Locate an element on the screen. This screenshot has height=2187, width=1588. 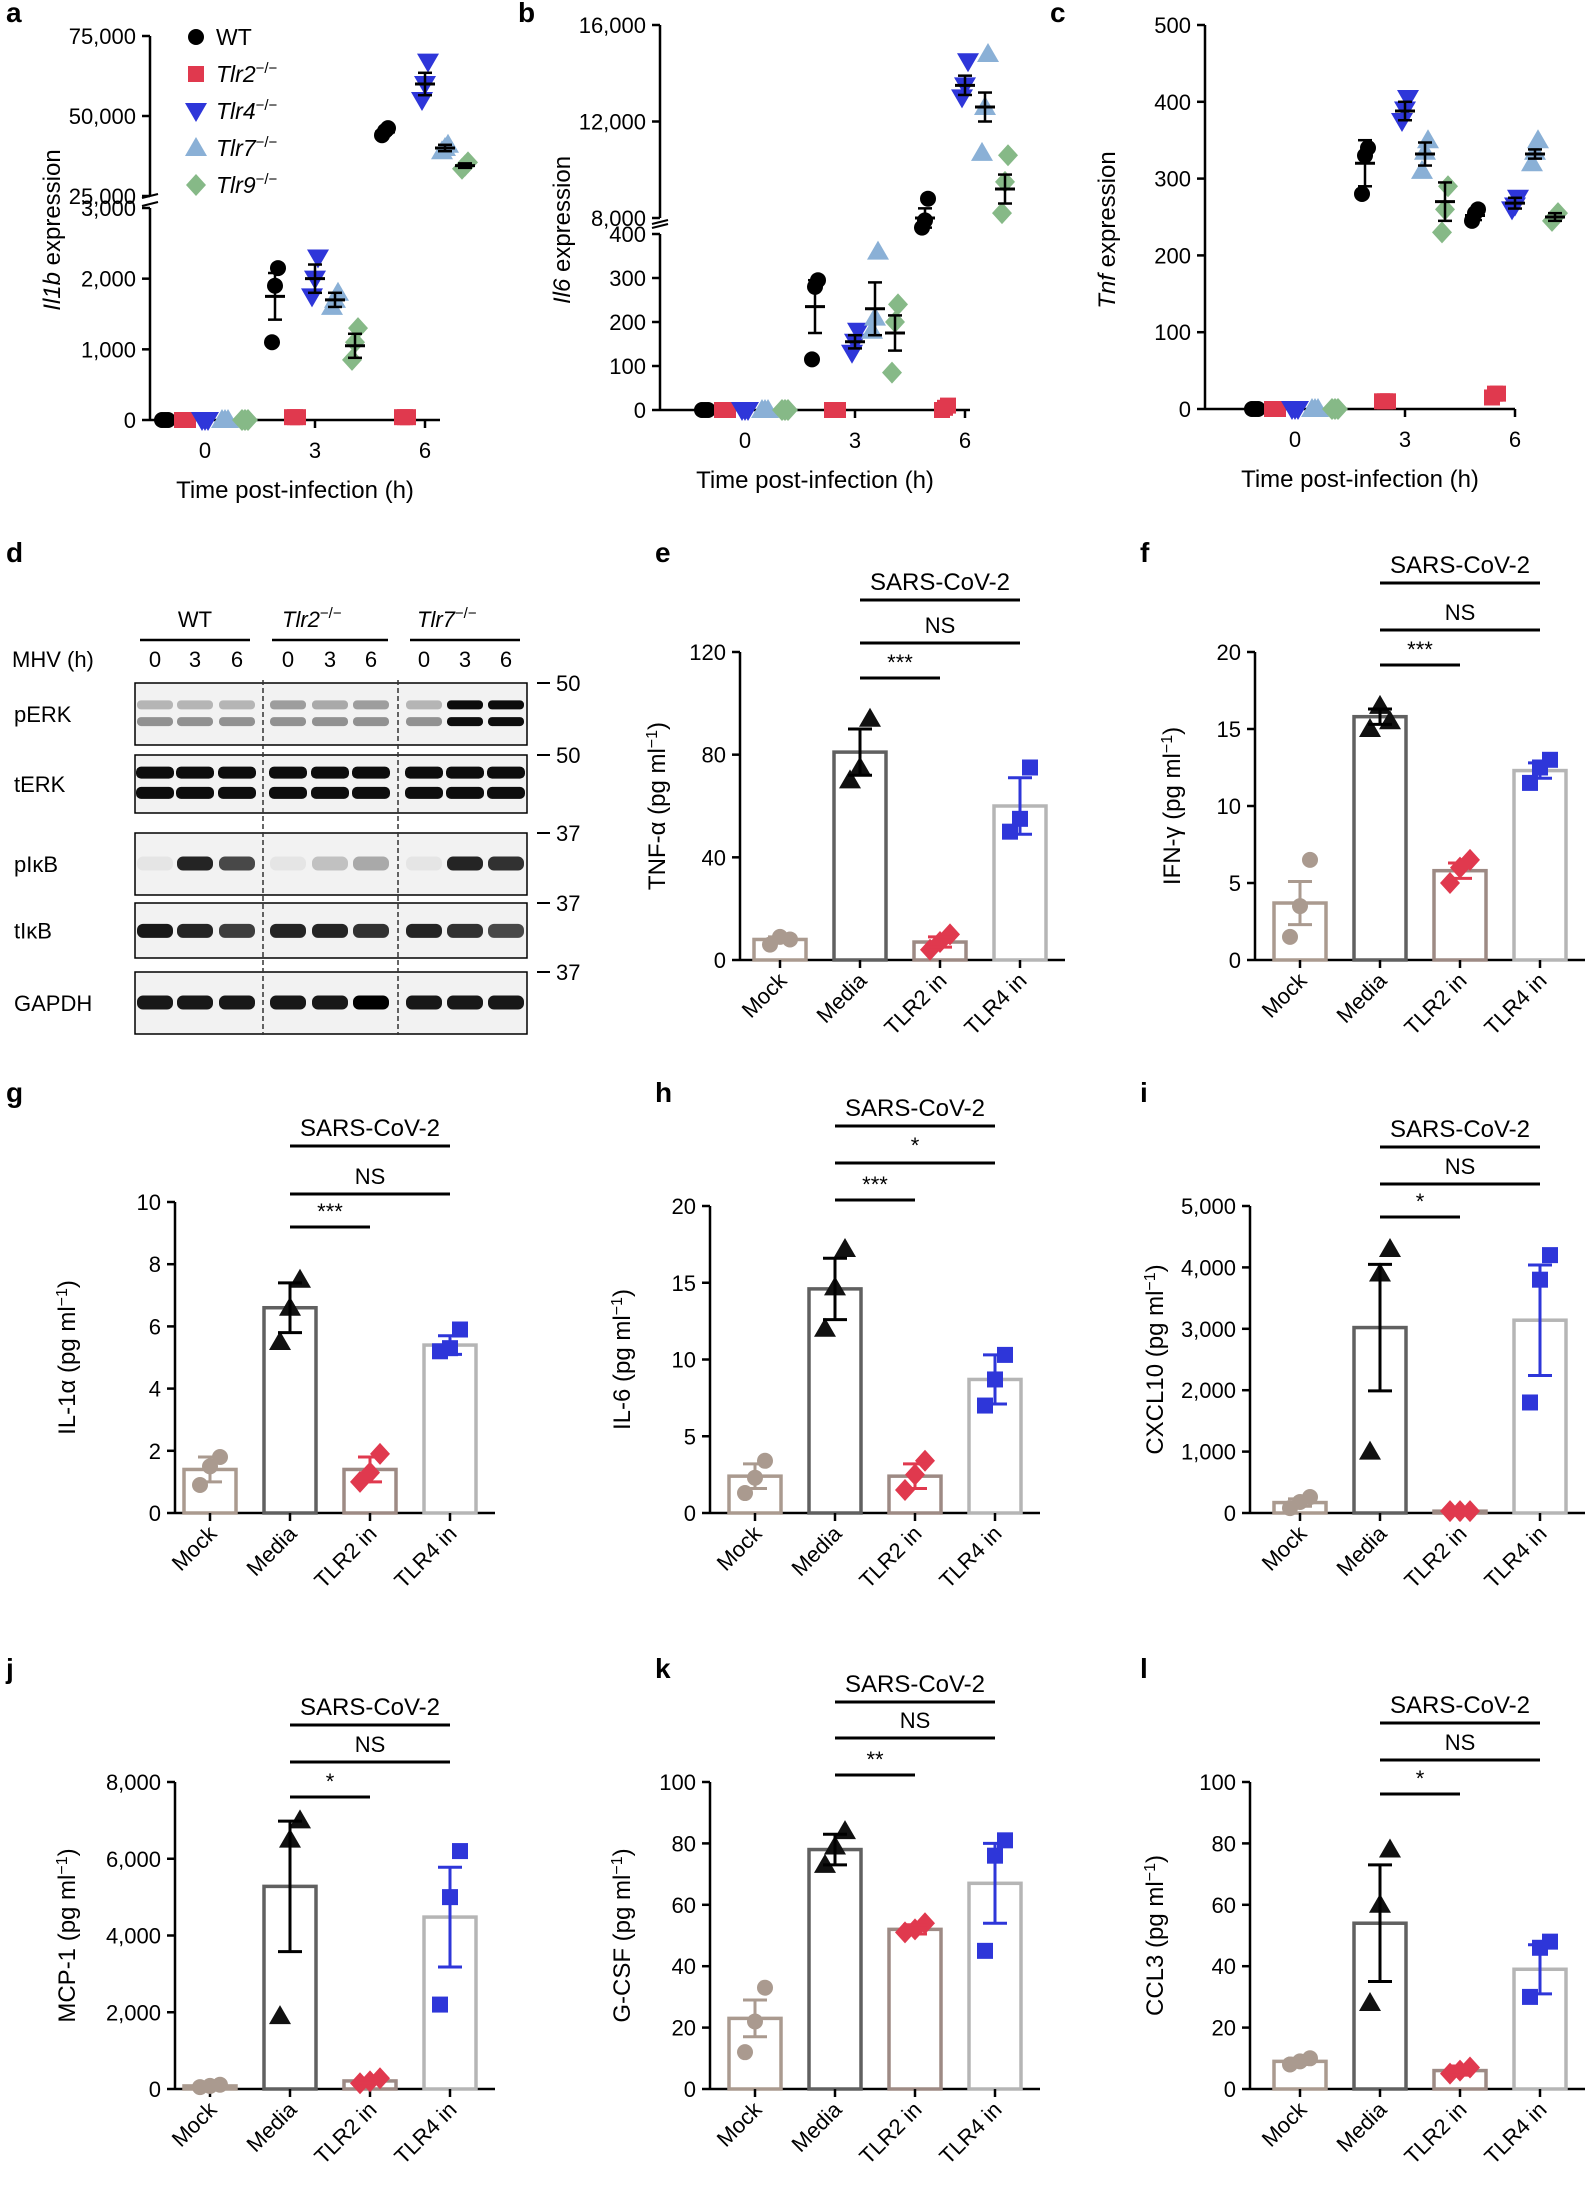
x-tick-label: TLR2 in is located at coordinates (1435, 1557).